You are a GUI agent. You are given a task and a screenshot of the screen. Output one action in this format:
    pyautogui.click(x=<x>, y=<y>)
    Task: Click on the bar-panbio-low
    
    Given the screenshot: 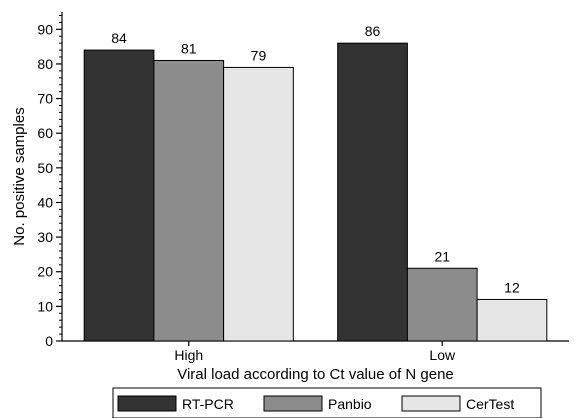 What is the action you would take?
    pyautogui.click(x=442, y=304)
    